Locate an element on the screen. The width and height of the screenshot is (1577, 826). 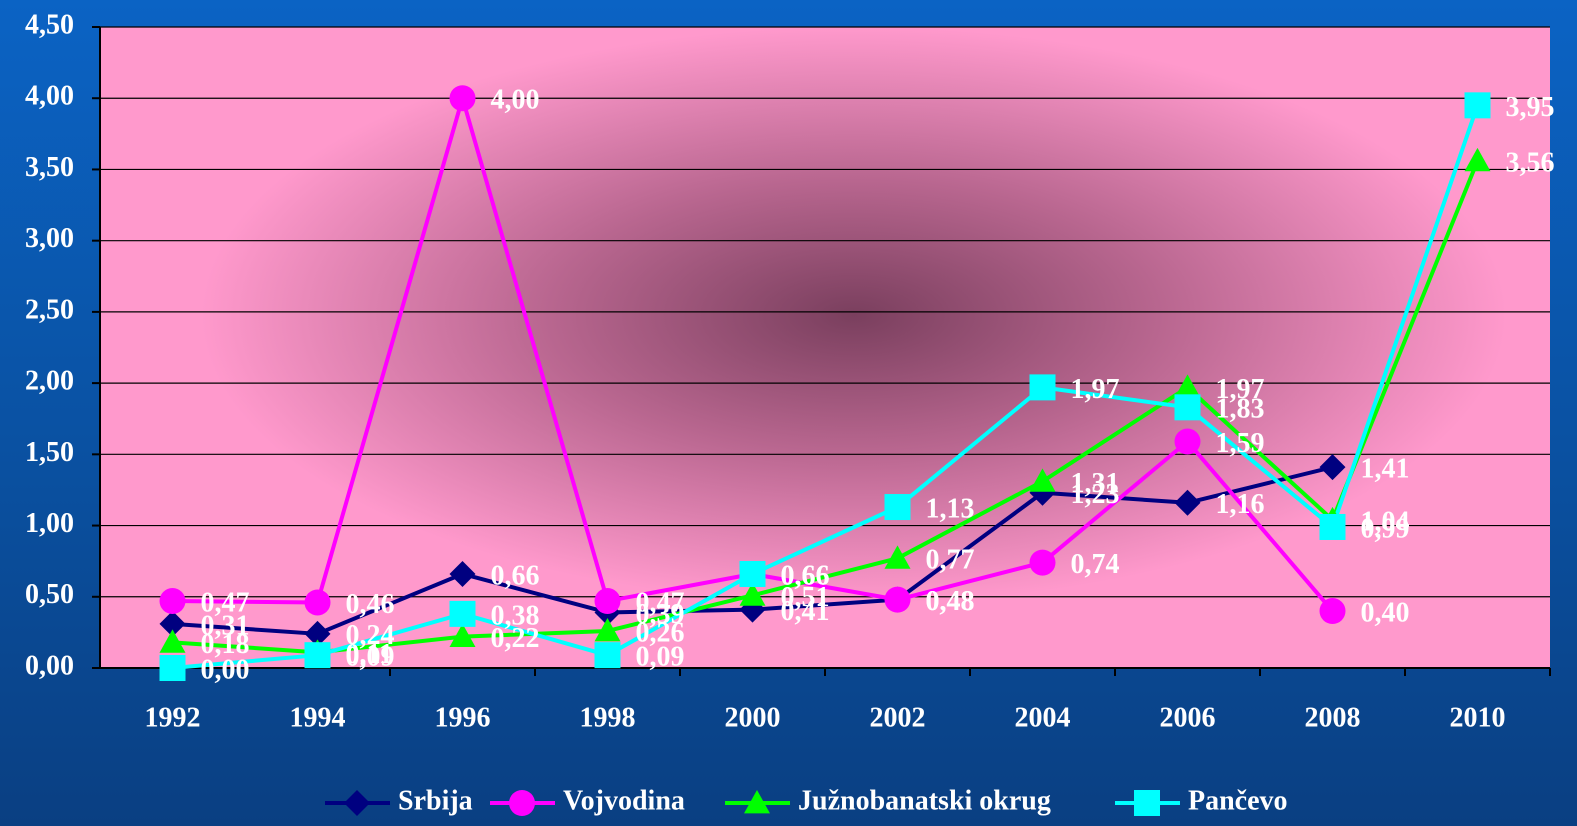
legend-label: Pančevo is located at coordinates (1238, 800).